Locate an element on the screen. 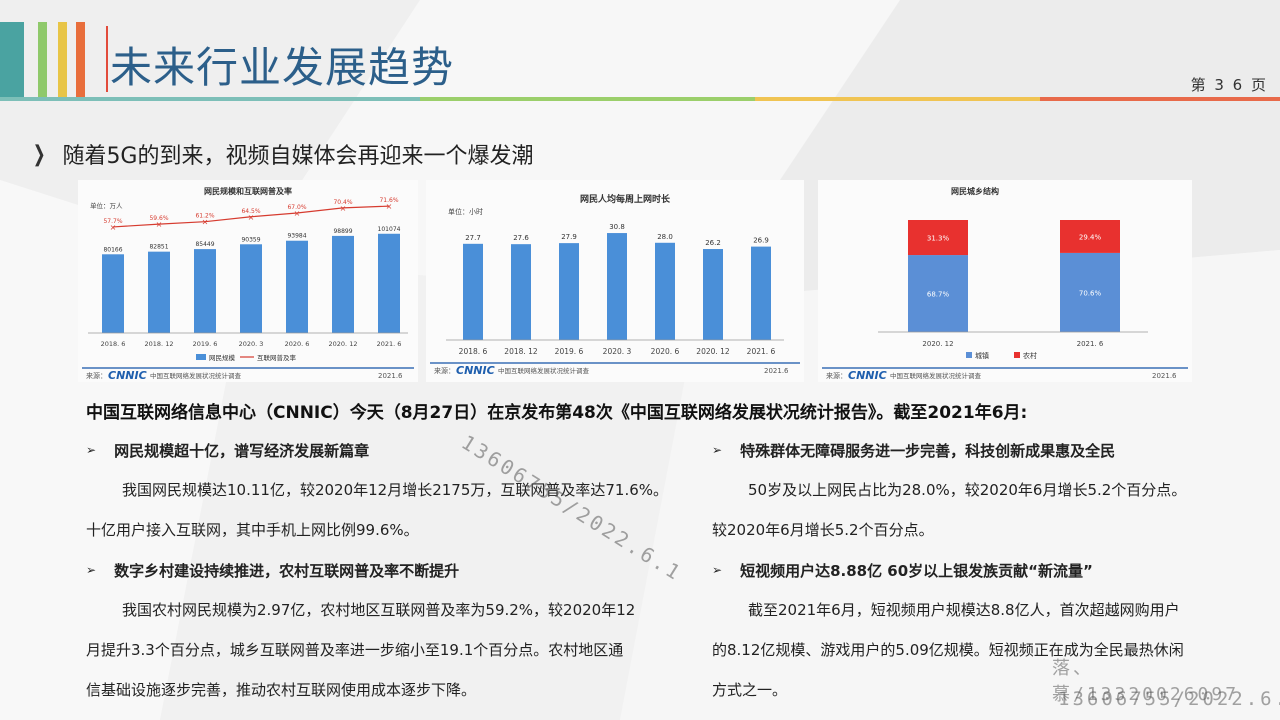 The image size is (1280, 720). right-item-heading: ➢ 特殊群体无障碍服务进一步完善，科技创新成果惠及全民 is located at coordinates (982, 450).